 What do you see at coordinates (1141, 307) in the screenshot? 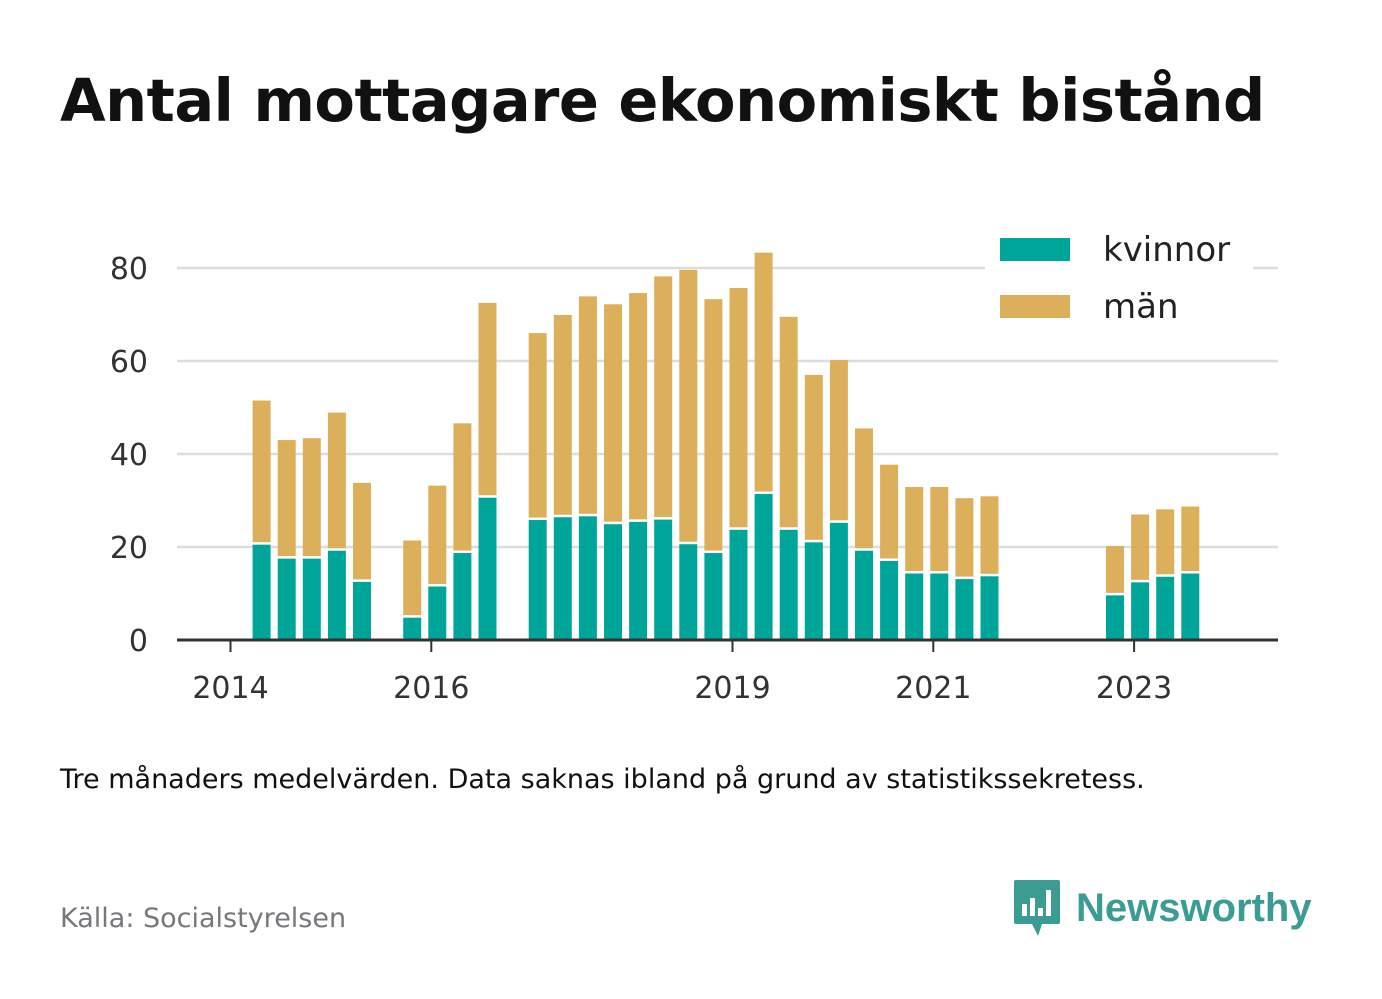
I see `legend-label: män` at bounding box center [1141, 307].